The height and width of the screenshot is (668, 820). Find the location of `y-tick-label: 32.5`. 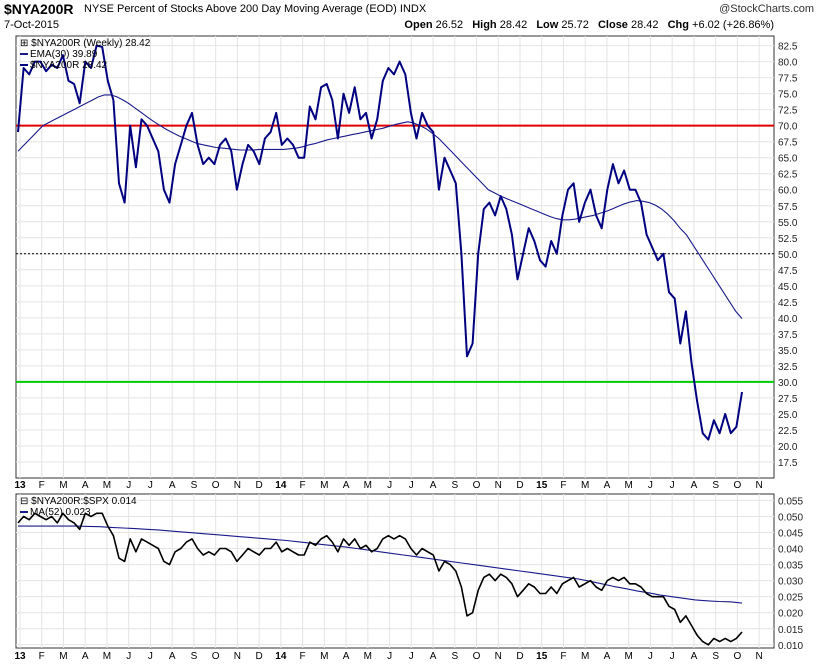

y-tick-label: 32.5 is located at coordinates (788, 367).